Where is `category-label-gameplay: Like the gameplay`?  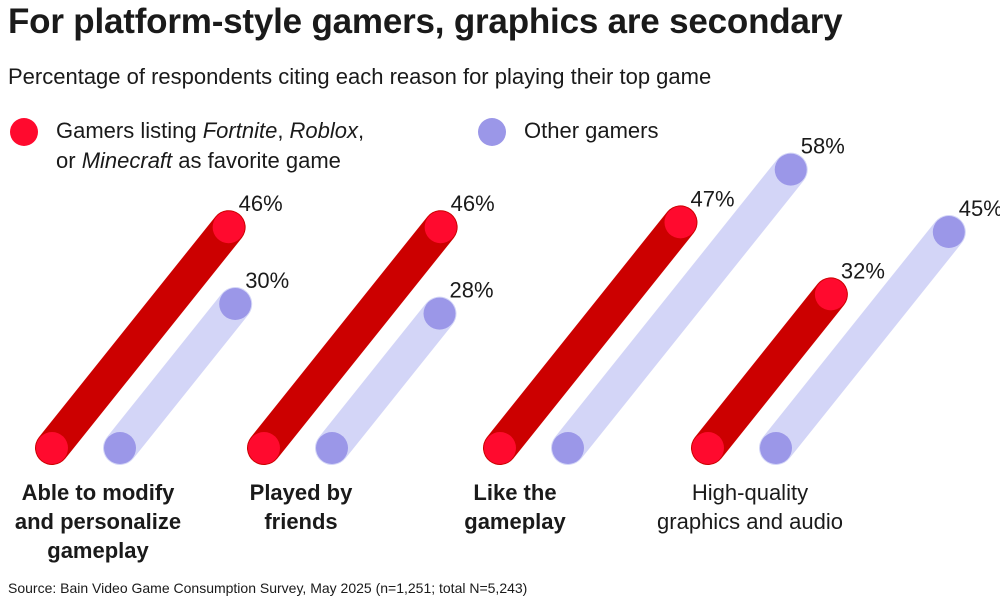 category-label-gameplay: Like the gameplay is located at coordinates (515, 507).